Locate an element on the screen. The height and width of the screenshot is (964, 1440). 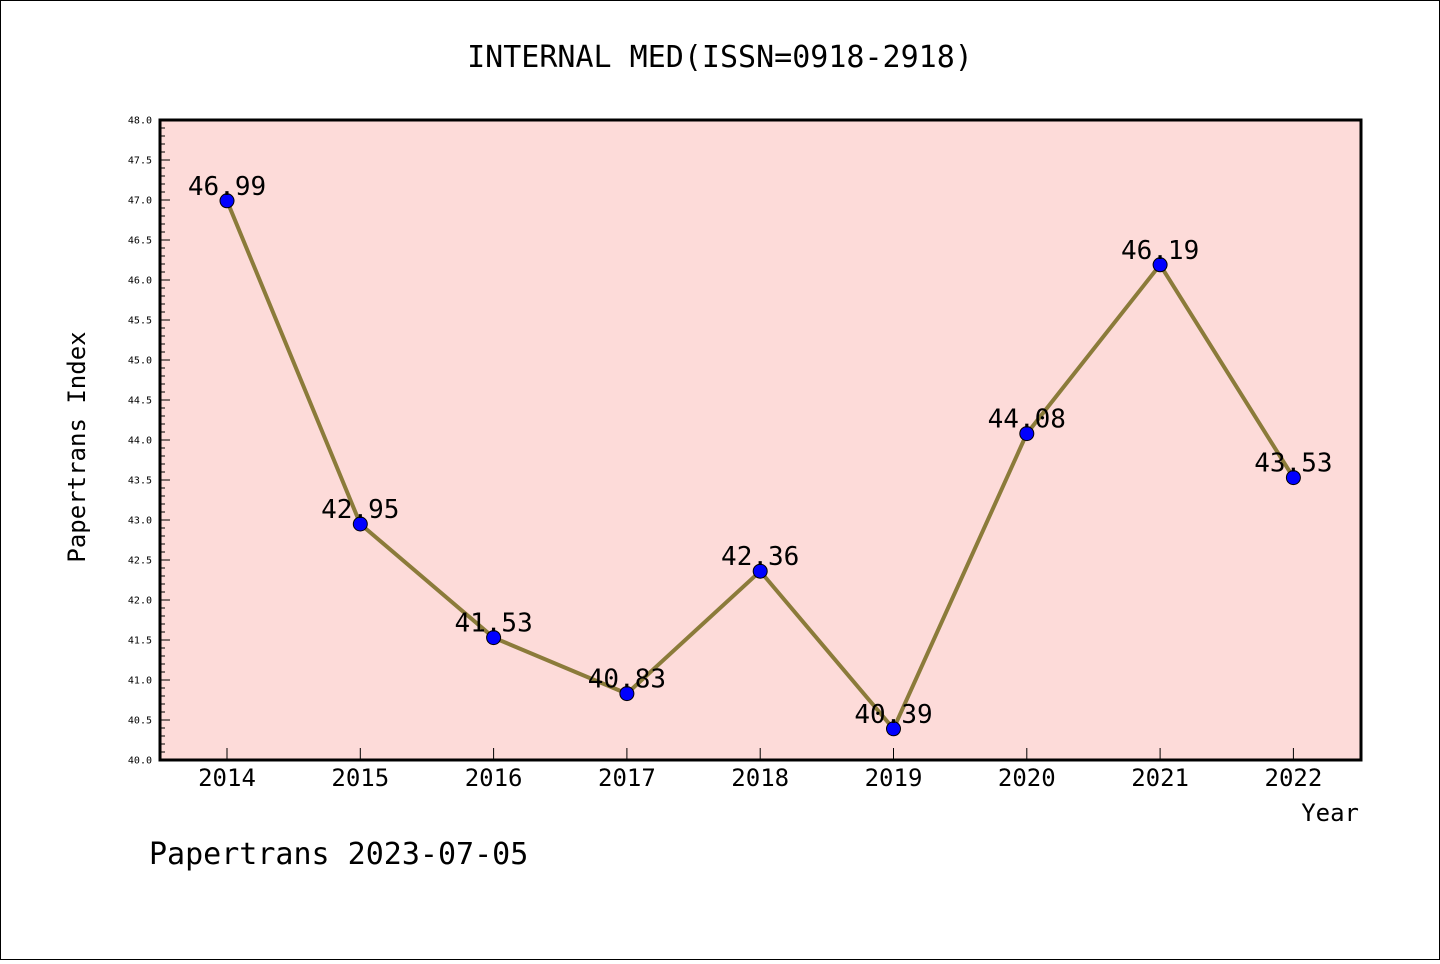
chart-title: INTERNAL MED(ISSN=0918-2918) is located at coordinates (720, 57).